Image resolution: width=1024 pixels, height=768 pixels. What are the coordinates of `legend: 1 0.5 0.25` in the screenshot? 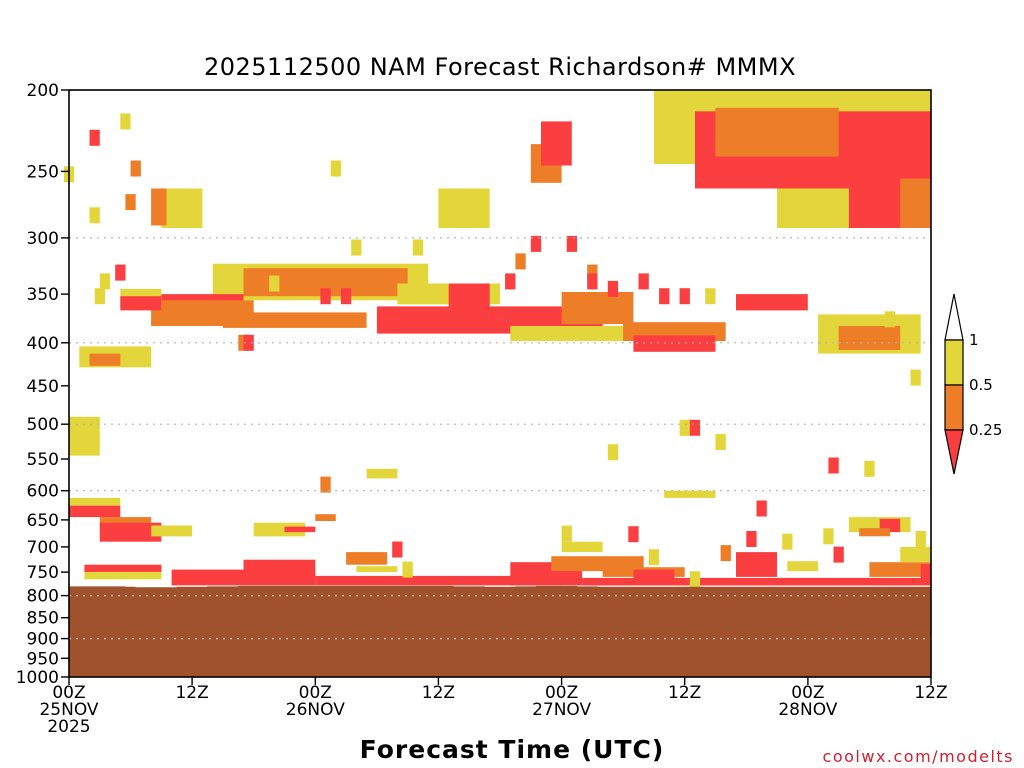 It's located at (973, 384).